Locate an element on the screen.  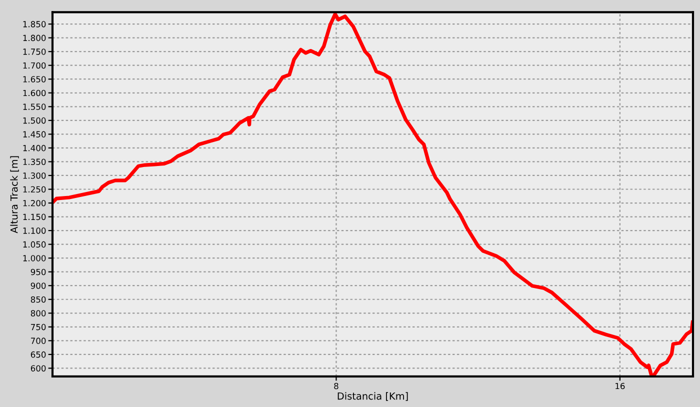
x-axis-title: Distancia [Km] is located at coordinates (373, 396).